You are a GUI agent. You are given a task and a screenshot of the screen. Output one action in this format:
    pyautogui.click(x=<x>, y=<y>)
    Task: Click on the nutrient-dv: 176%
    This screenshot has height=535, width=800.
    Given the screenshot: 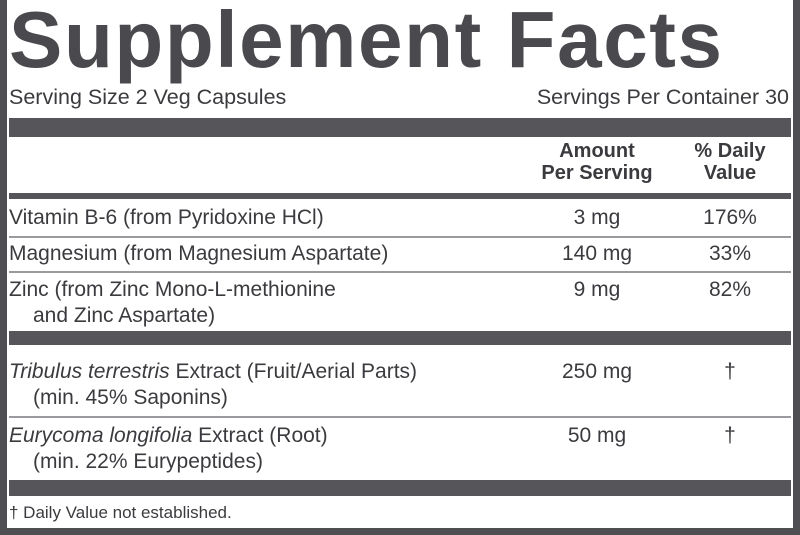 What is the action you would take?
    pyautogui.click(x=730, y=217)
    